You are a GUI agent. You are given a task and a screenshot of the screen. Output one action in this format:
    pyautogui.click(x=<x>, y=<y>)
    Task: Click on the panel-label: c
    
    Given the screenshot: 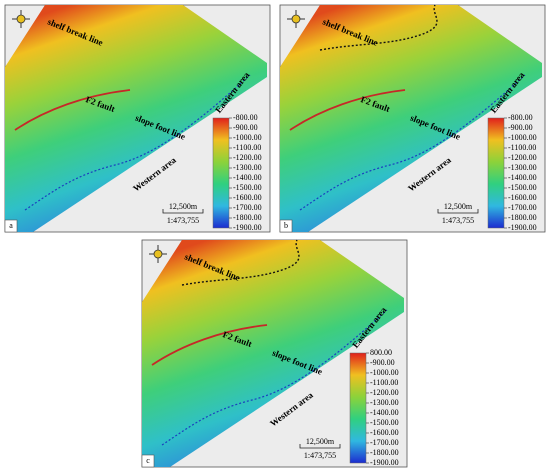 What is the action you would take?
    pyautogui.click(x=148, y=460)
    